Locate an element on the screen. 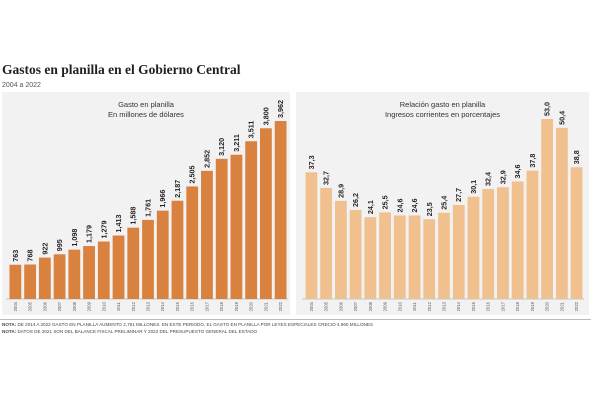  left-tick-label: 2015 is located at coordinates (177, 306).